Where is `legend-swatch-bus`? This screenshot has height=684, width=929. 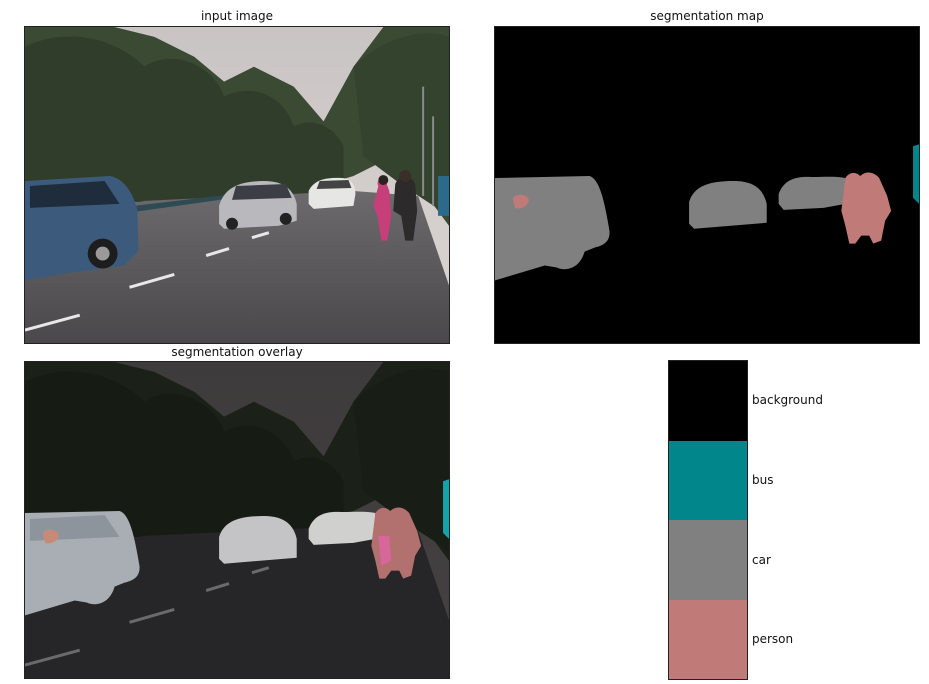 legend-swatch-bus is located at coordinates (708, 480).